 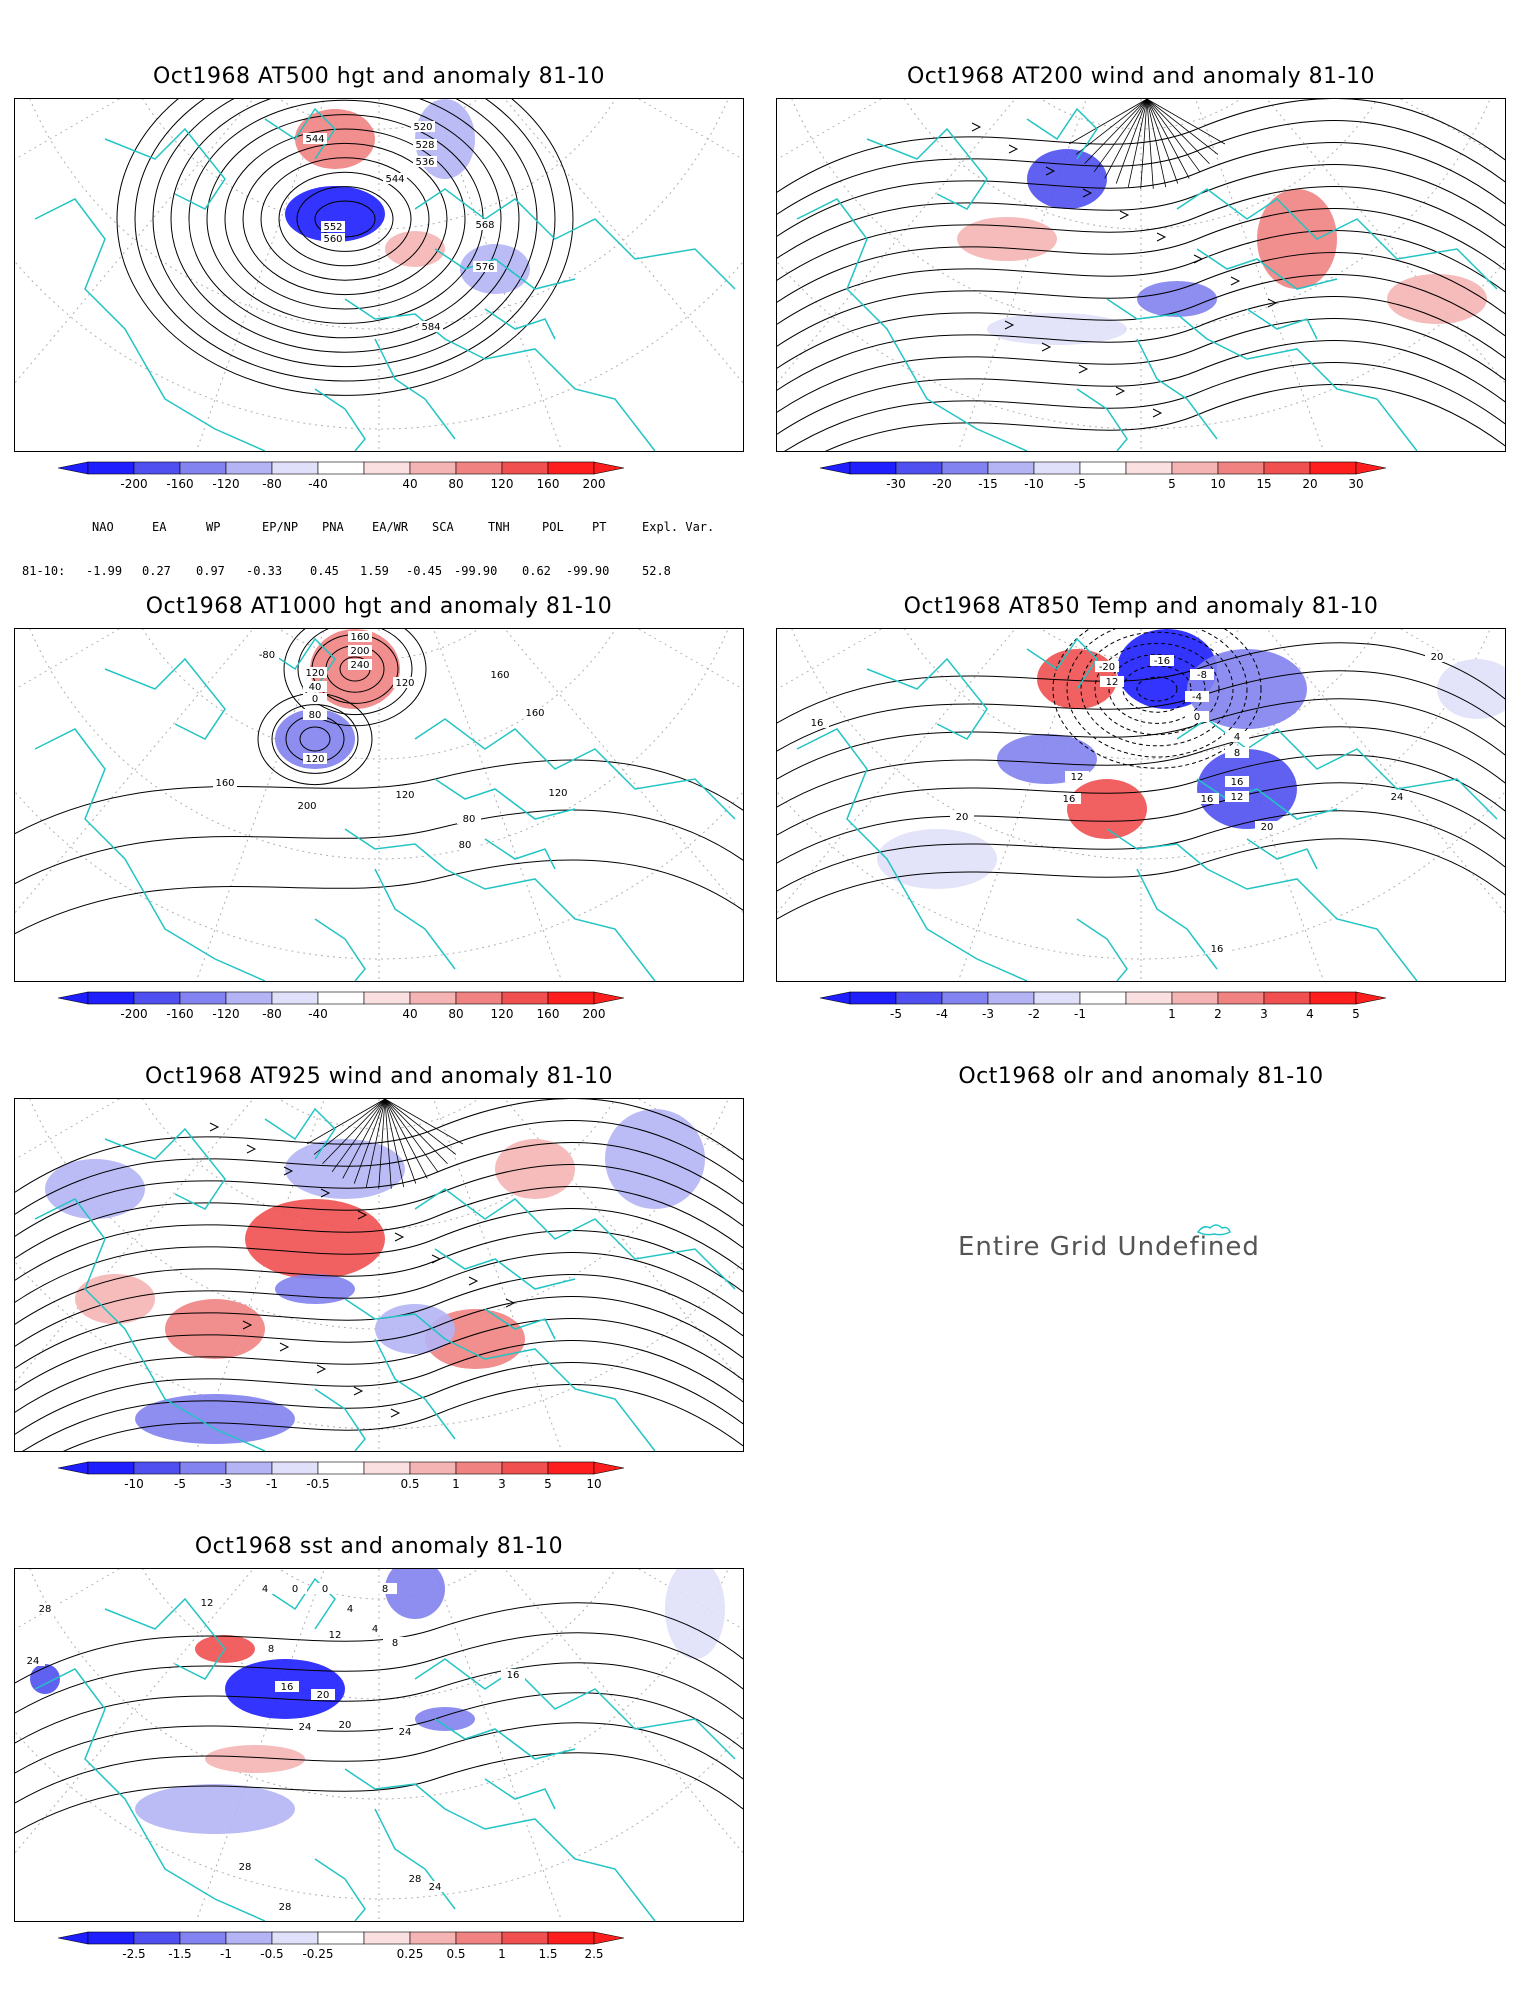 I want to click on colorbar-tick-label: 3, so click(x=1264, y=1014).